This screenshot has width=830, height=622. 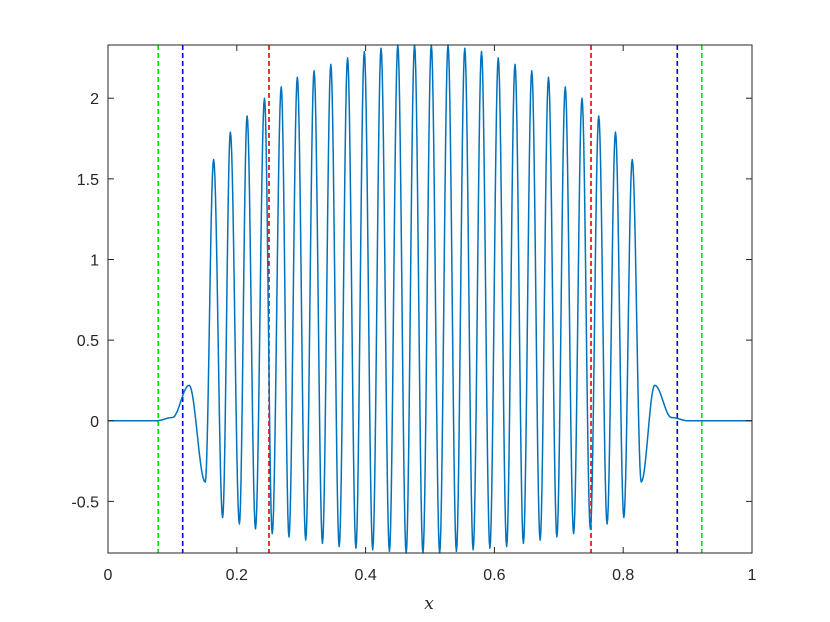 I want to click on x-tick-label: 0.4, so click(x=365, y=575).